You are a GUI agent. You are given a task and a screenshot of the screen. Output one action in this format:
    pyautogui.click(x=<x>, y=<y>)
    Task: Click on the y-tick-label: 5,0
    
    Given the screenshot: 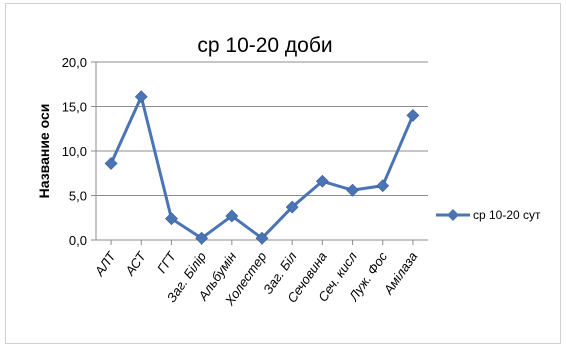 What is the action you would take?
    pyautogui.click(x=78, y=196)
    